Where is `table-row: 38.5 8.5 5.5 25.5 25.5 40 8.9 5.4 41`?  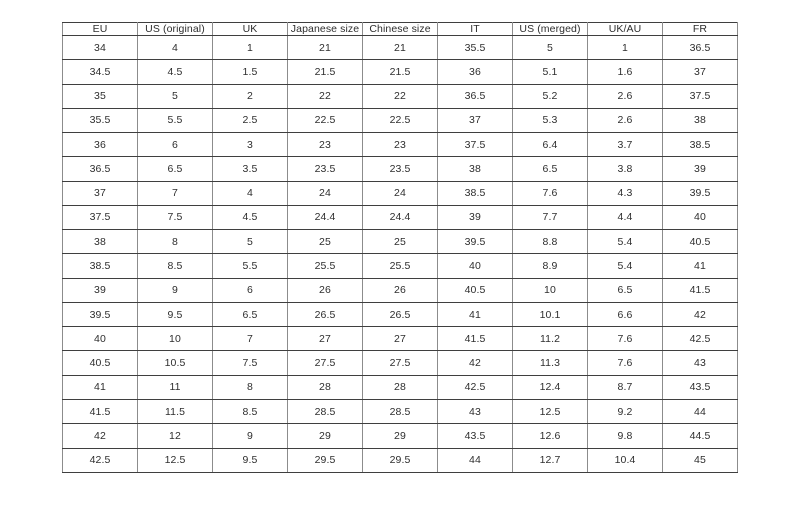 table-row: 38.5 8.5 5.5 25.5 25.5 40 8.9 5.4 41 is located at coordinates (400, 266).